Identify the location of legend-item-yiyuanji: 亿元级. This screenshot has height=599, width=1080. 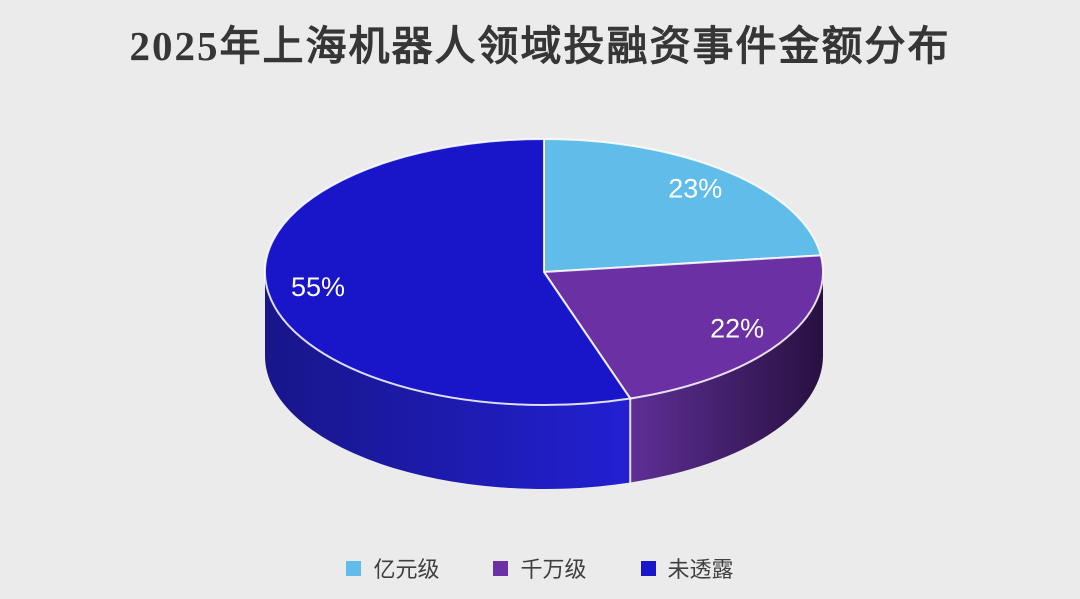
(392, 568).